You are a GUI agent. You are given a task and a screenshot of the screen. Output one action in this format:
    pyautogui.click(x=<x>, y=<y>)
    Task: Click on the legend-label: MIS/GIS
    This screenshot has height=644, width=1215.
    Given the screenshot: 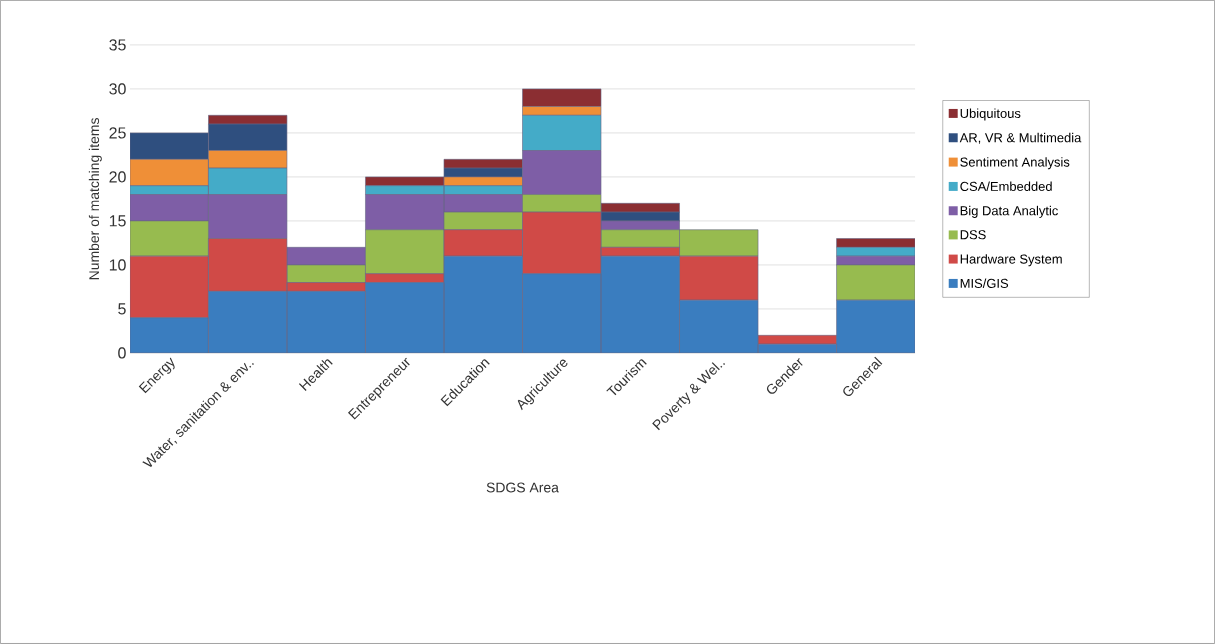 What is the action you would take?
    pyautogui.click(x=984, y=283)
    